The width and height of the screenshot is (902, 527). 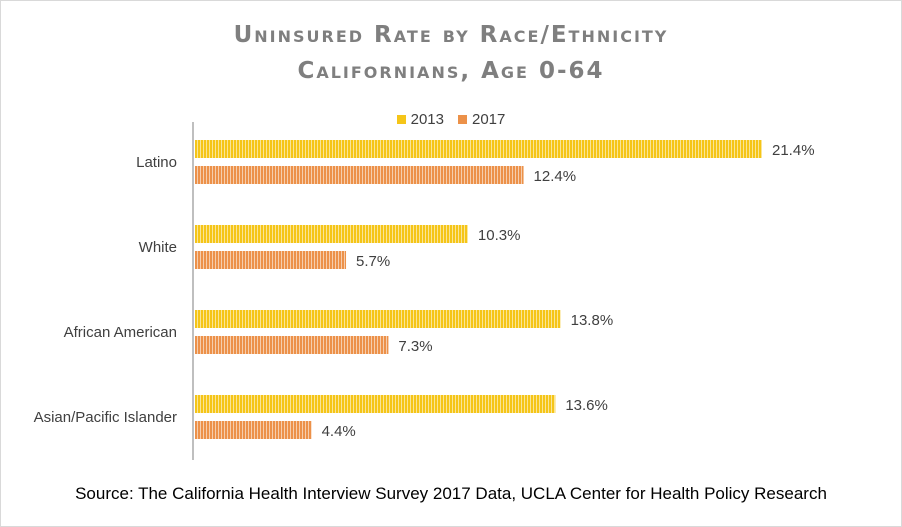 I want to click on chart-subtitle: Californians, Age 0-64, so click(x=451, y=71).